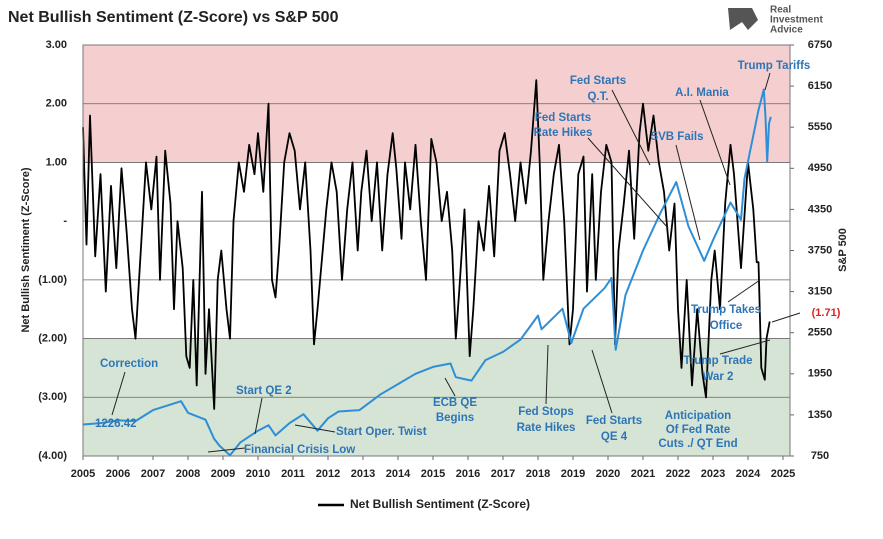 The height and width of the screenshot is (539, 883). Describe the element at coordinates (726, 326) in the screenshot. I see `annotation: Office` at that location.